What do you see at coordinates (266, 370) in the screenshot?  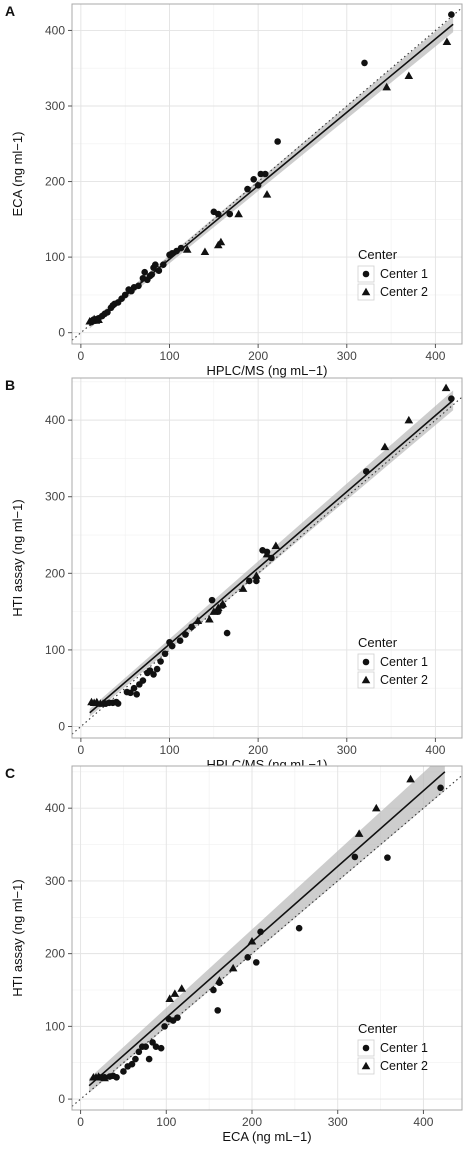 I see `x-axis-label: HPLC/MS (ng mL−1)` at bounding box center [266, 370].